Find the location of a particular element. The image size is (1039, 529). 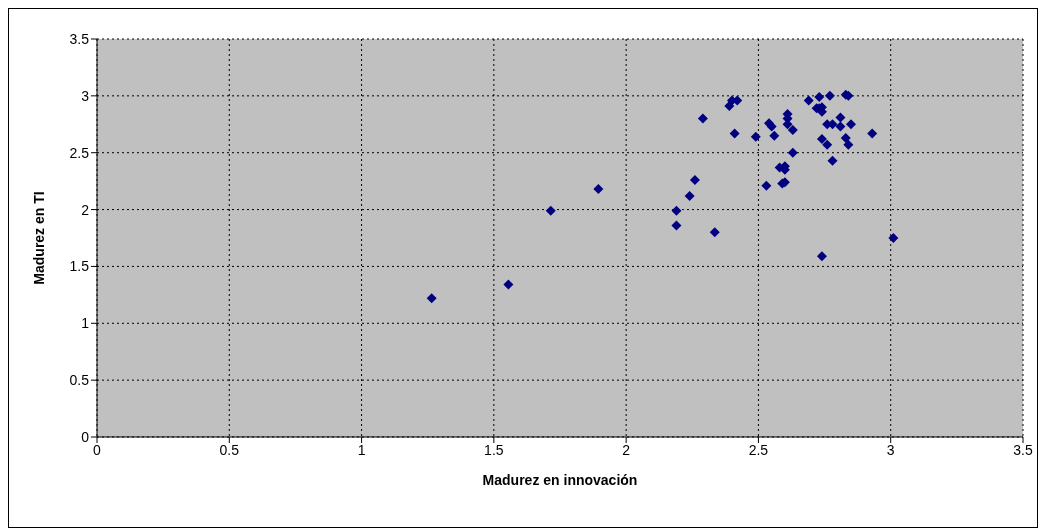

x-axis-title: Madurez en innovación is located at coordinates (560, 480).